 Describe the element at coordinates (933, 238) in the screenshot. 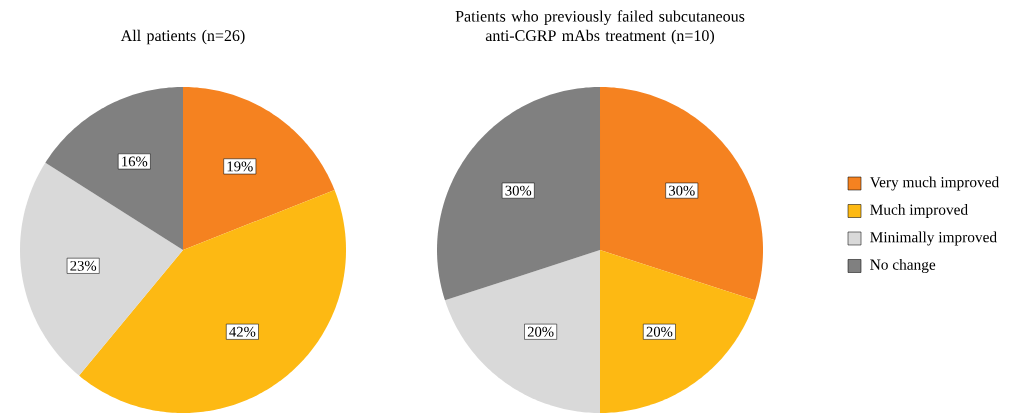

I see `legend-label: Minimally improved` at that location.